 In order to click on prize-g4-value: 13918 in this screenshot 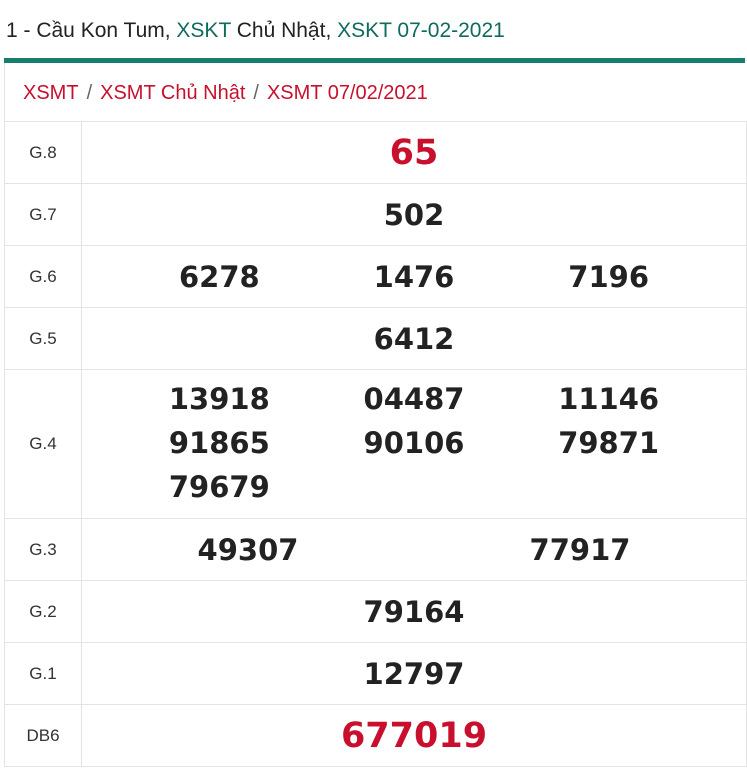, I will do `click(219, 399)`.